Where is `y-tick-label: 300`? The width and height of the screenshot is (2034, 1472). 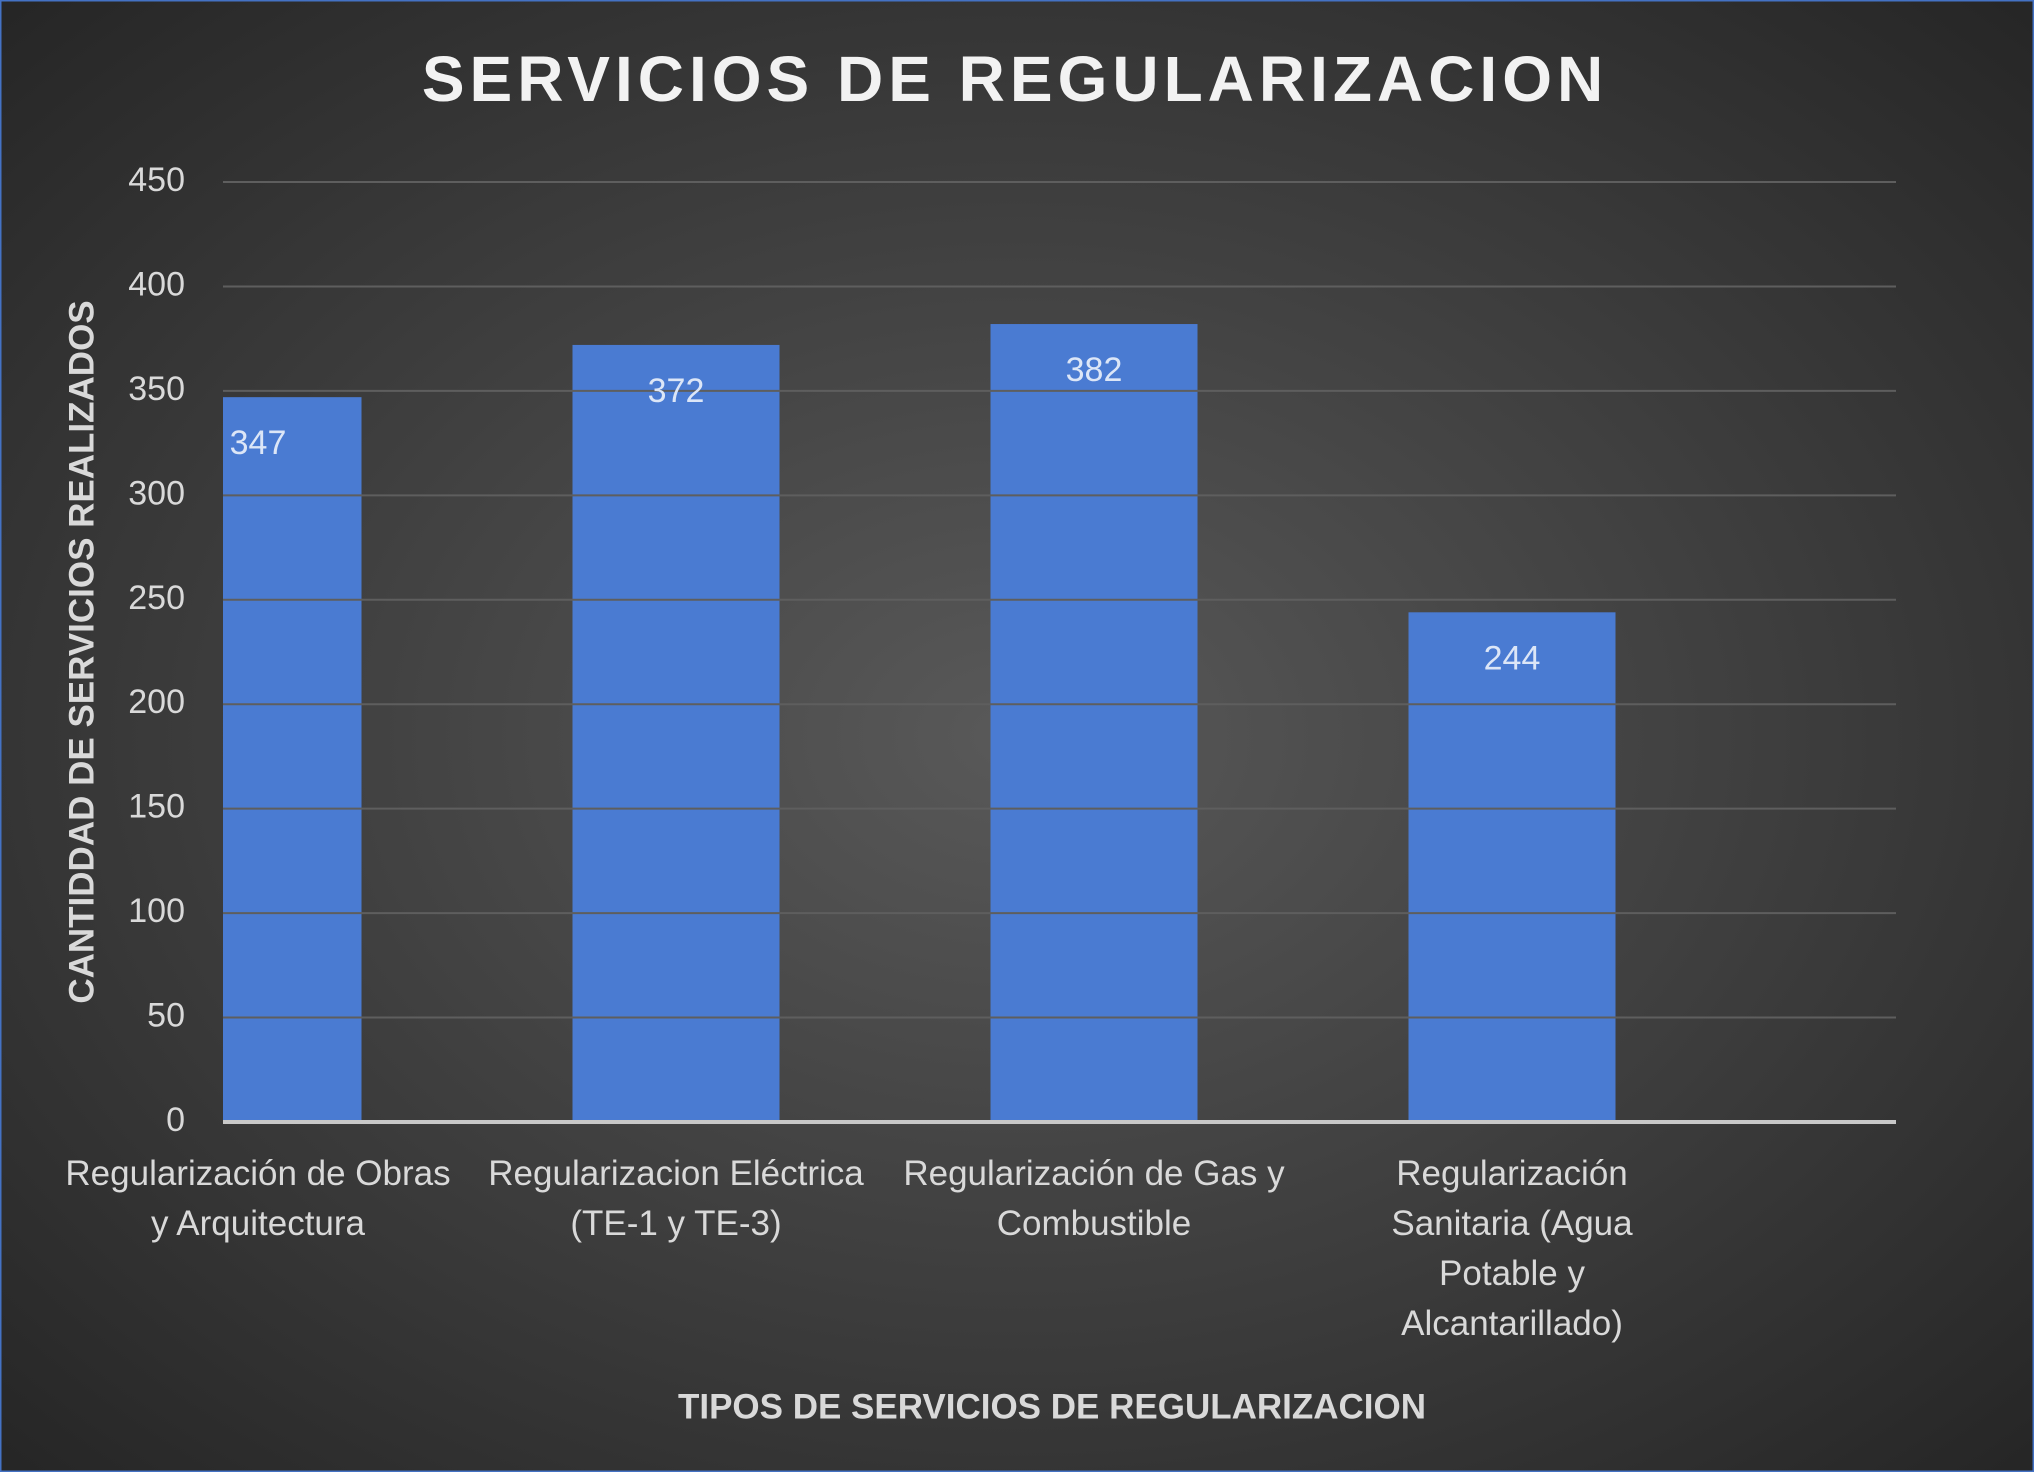
y-tick-label: 300 is located at coordinates (156, 493).